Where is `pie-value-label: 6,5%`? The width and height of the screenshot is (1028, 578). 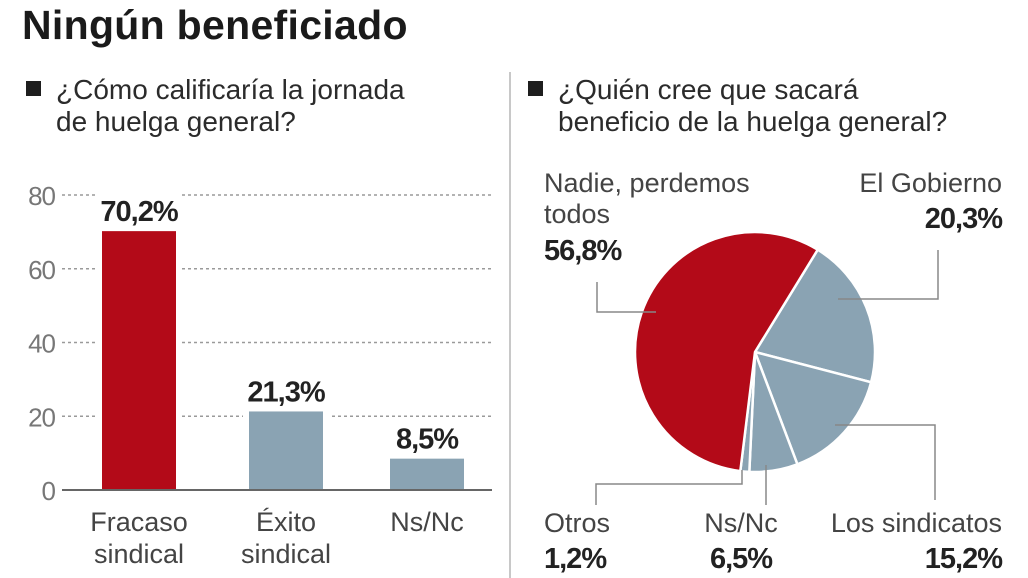 pie-value-label: 6,5% is located at coordinates (741, 559).